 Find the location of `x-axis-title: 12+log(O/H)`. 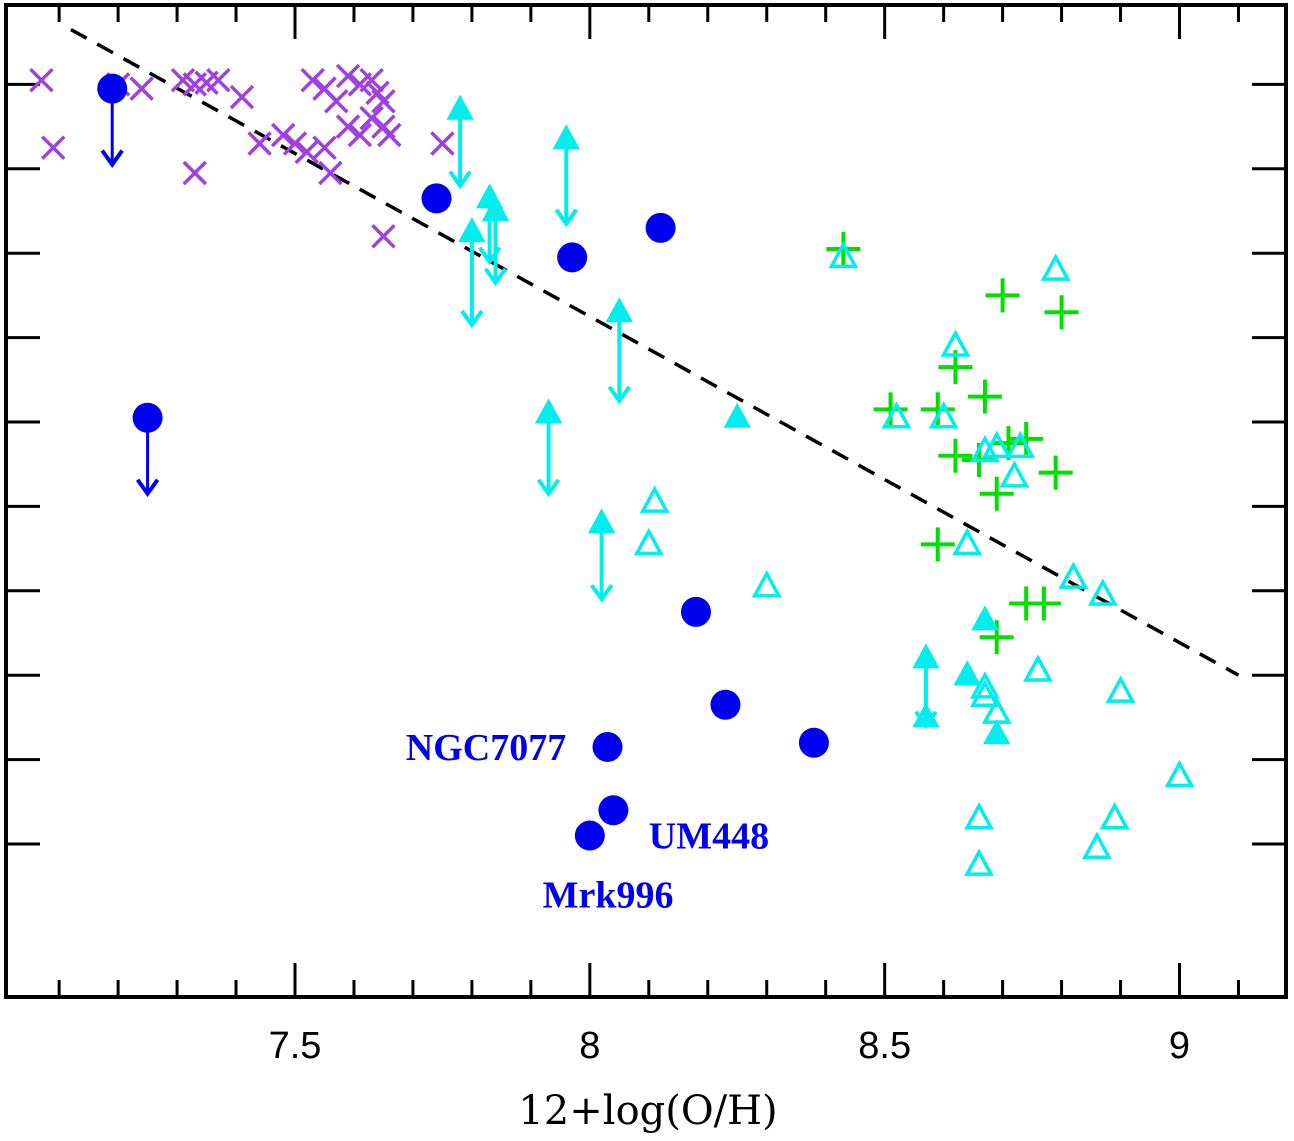

x-axis-title: 12+log(O/H) is located at coordinates (647, 1111).